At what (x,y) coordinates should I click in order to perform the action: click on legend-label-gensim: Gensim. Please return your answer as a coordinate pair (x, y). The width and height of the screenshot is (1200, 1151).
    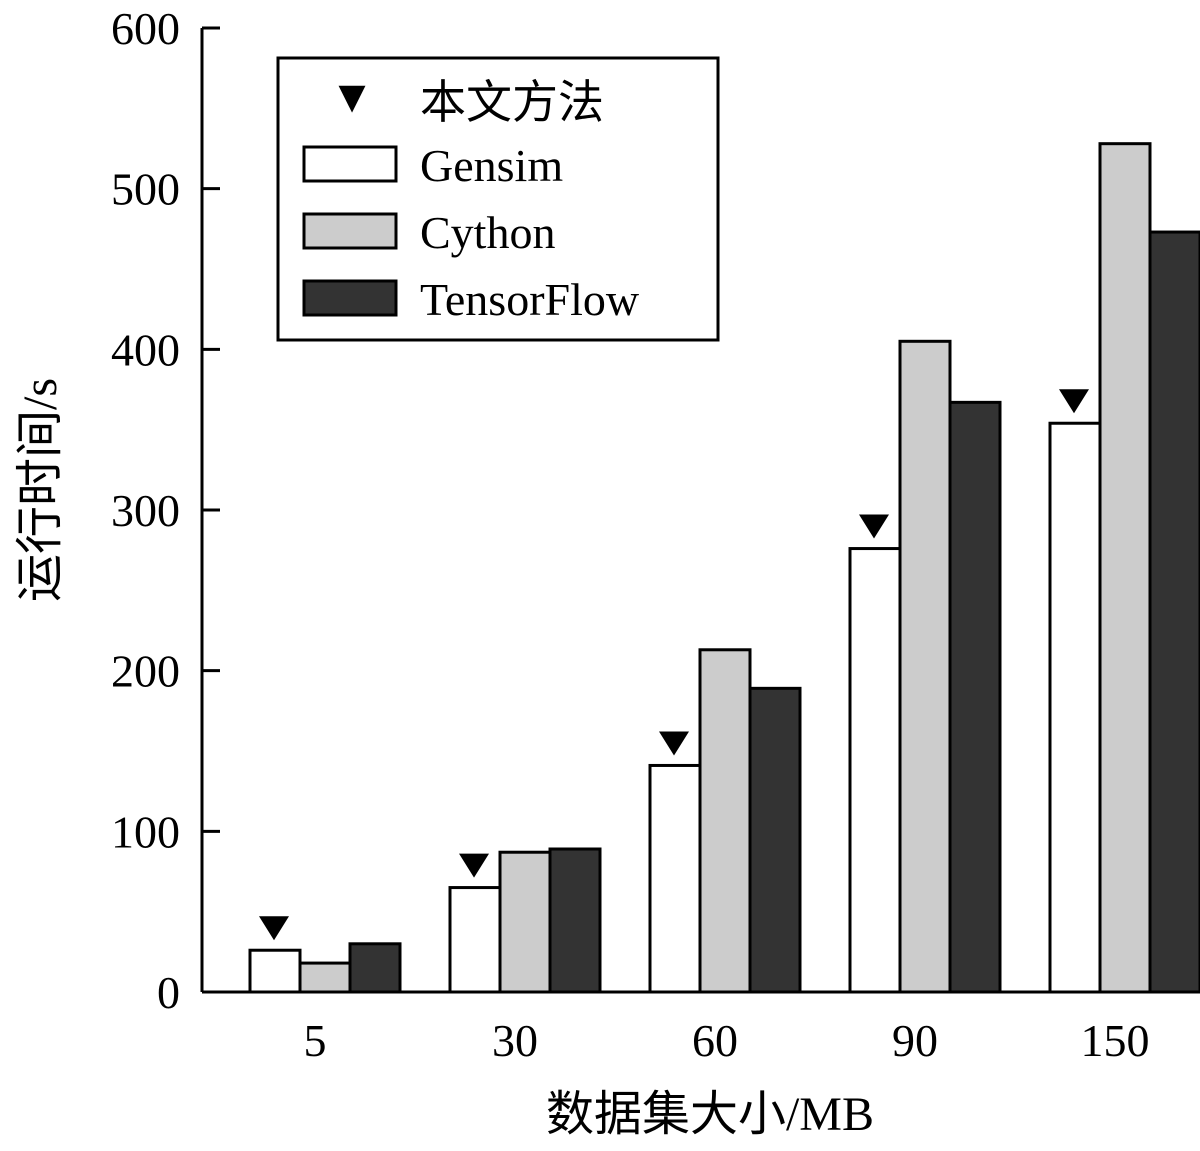
    Looking at the image, I should click on (491, 165).